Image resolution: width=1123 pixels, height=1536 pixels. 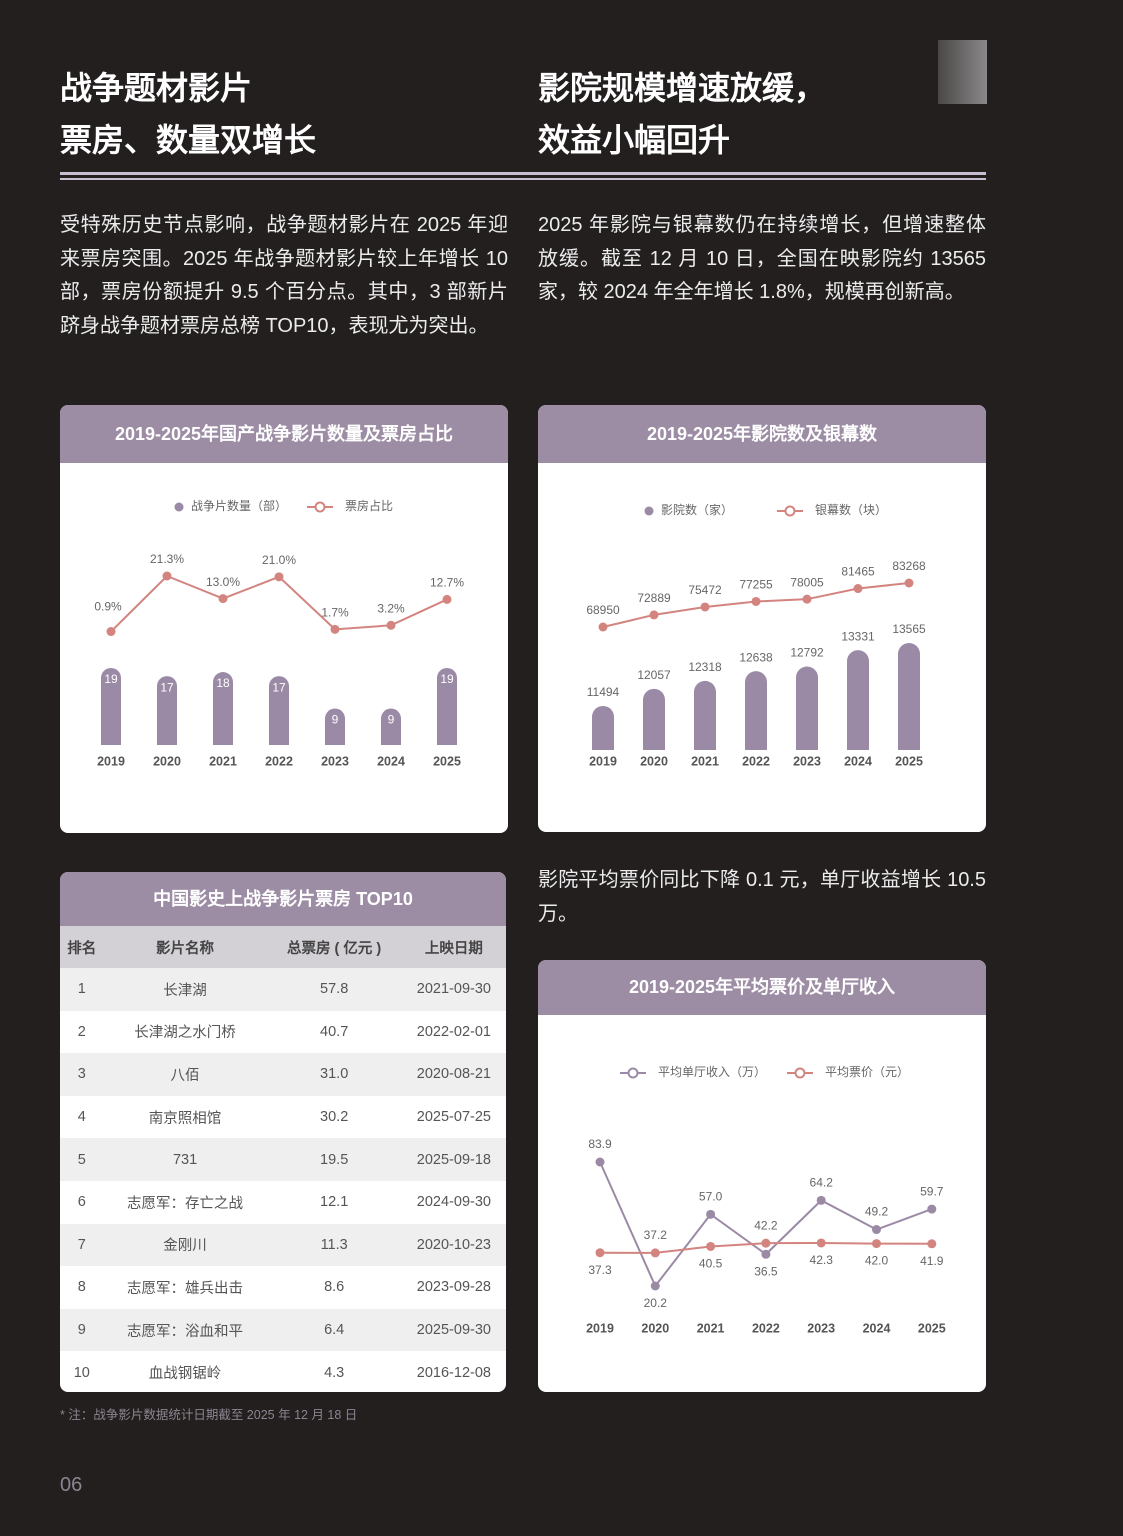 I want to click on data-label: 13331, so click(x=858, y=636).